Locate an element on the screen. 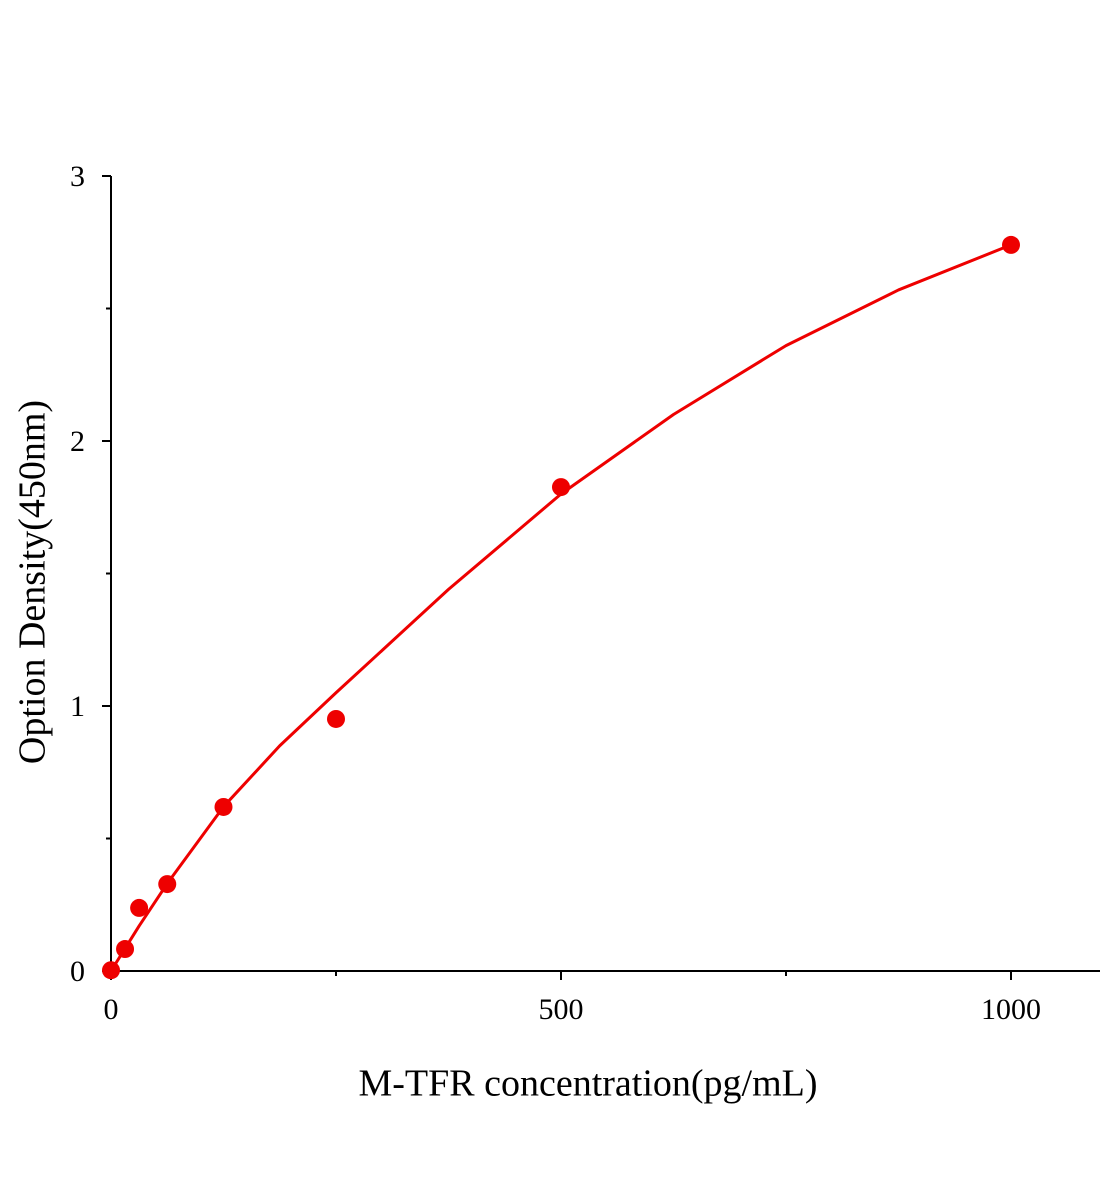  y-axis-label: Option Density(450nm) is located at coordinates (33, 582).